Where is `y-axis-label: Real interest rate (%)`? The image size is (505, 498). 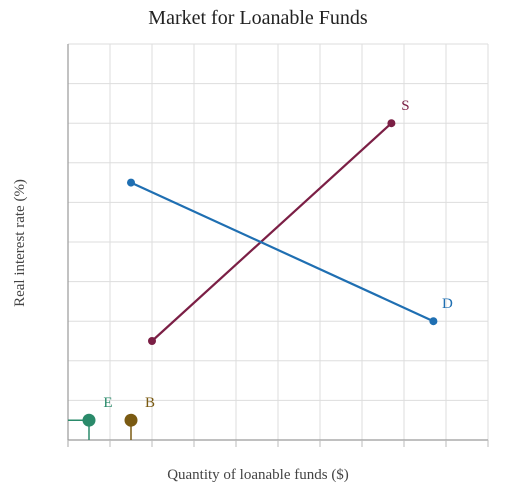
y-axis-label: Real interest rate (%) is located at coordinates (20, 243).